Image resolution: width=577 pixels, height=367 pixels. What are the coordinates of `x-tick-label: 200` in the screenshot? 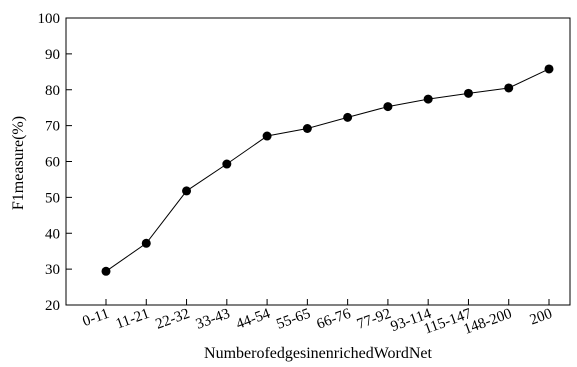 It's located at (541, 317).